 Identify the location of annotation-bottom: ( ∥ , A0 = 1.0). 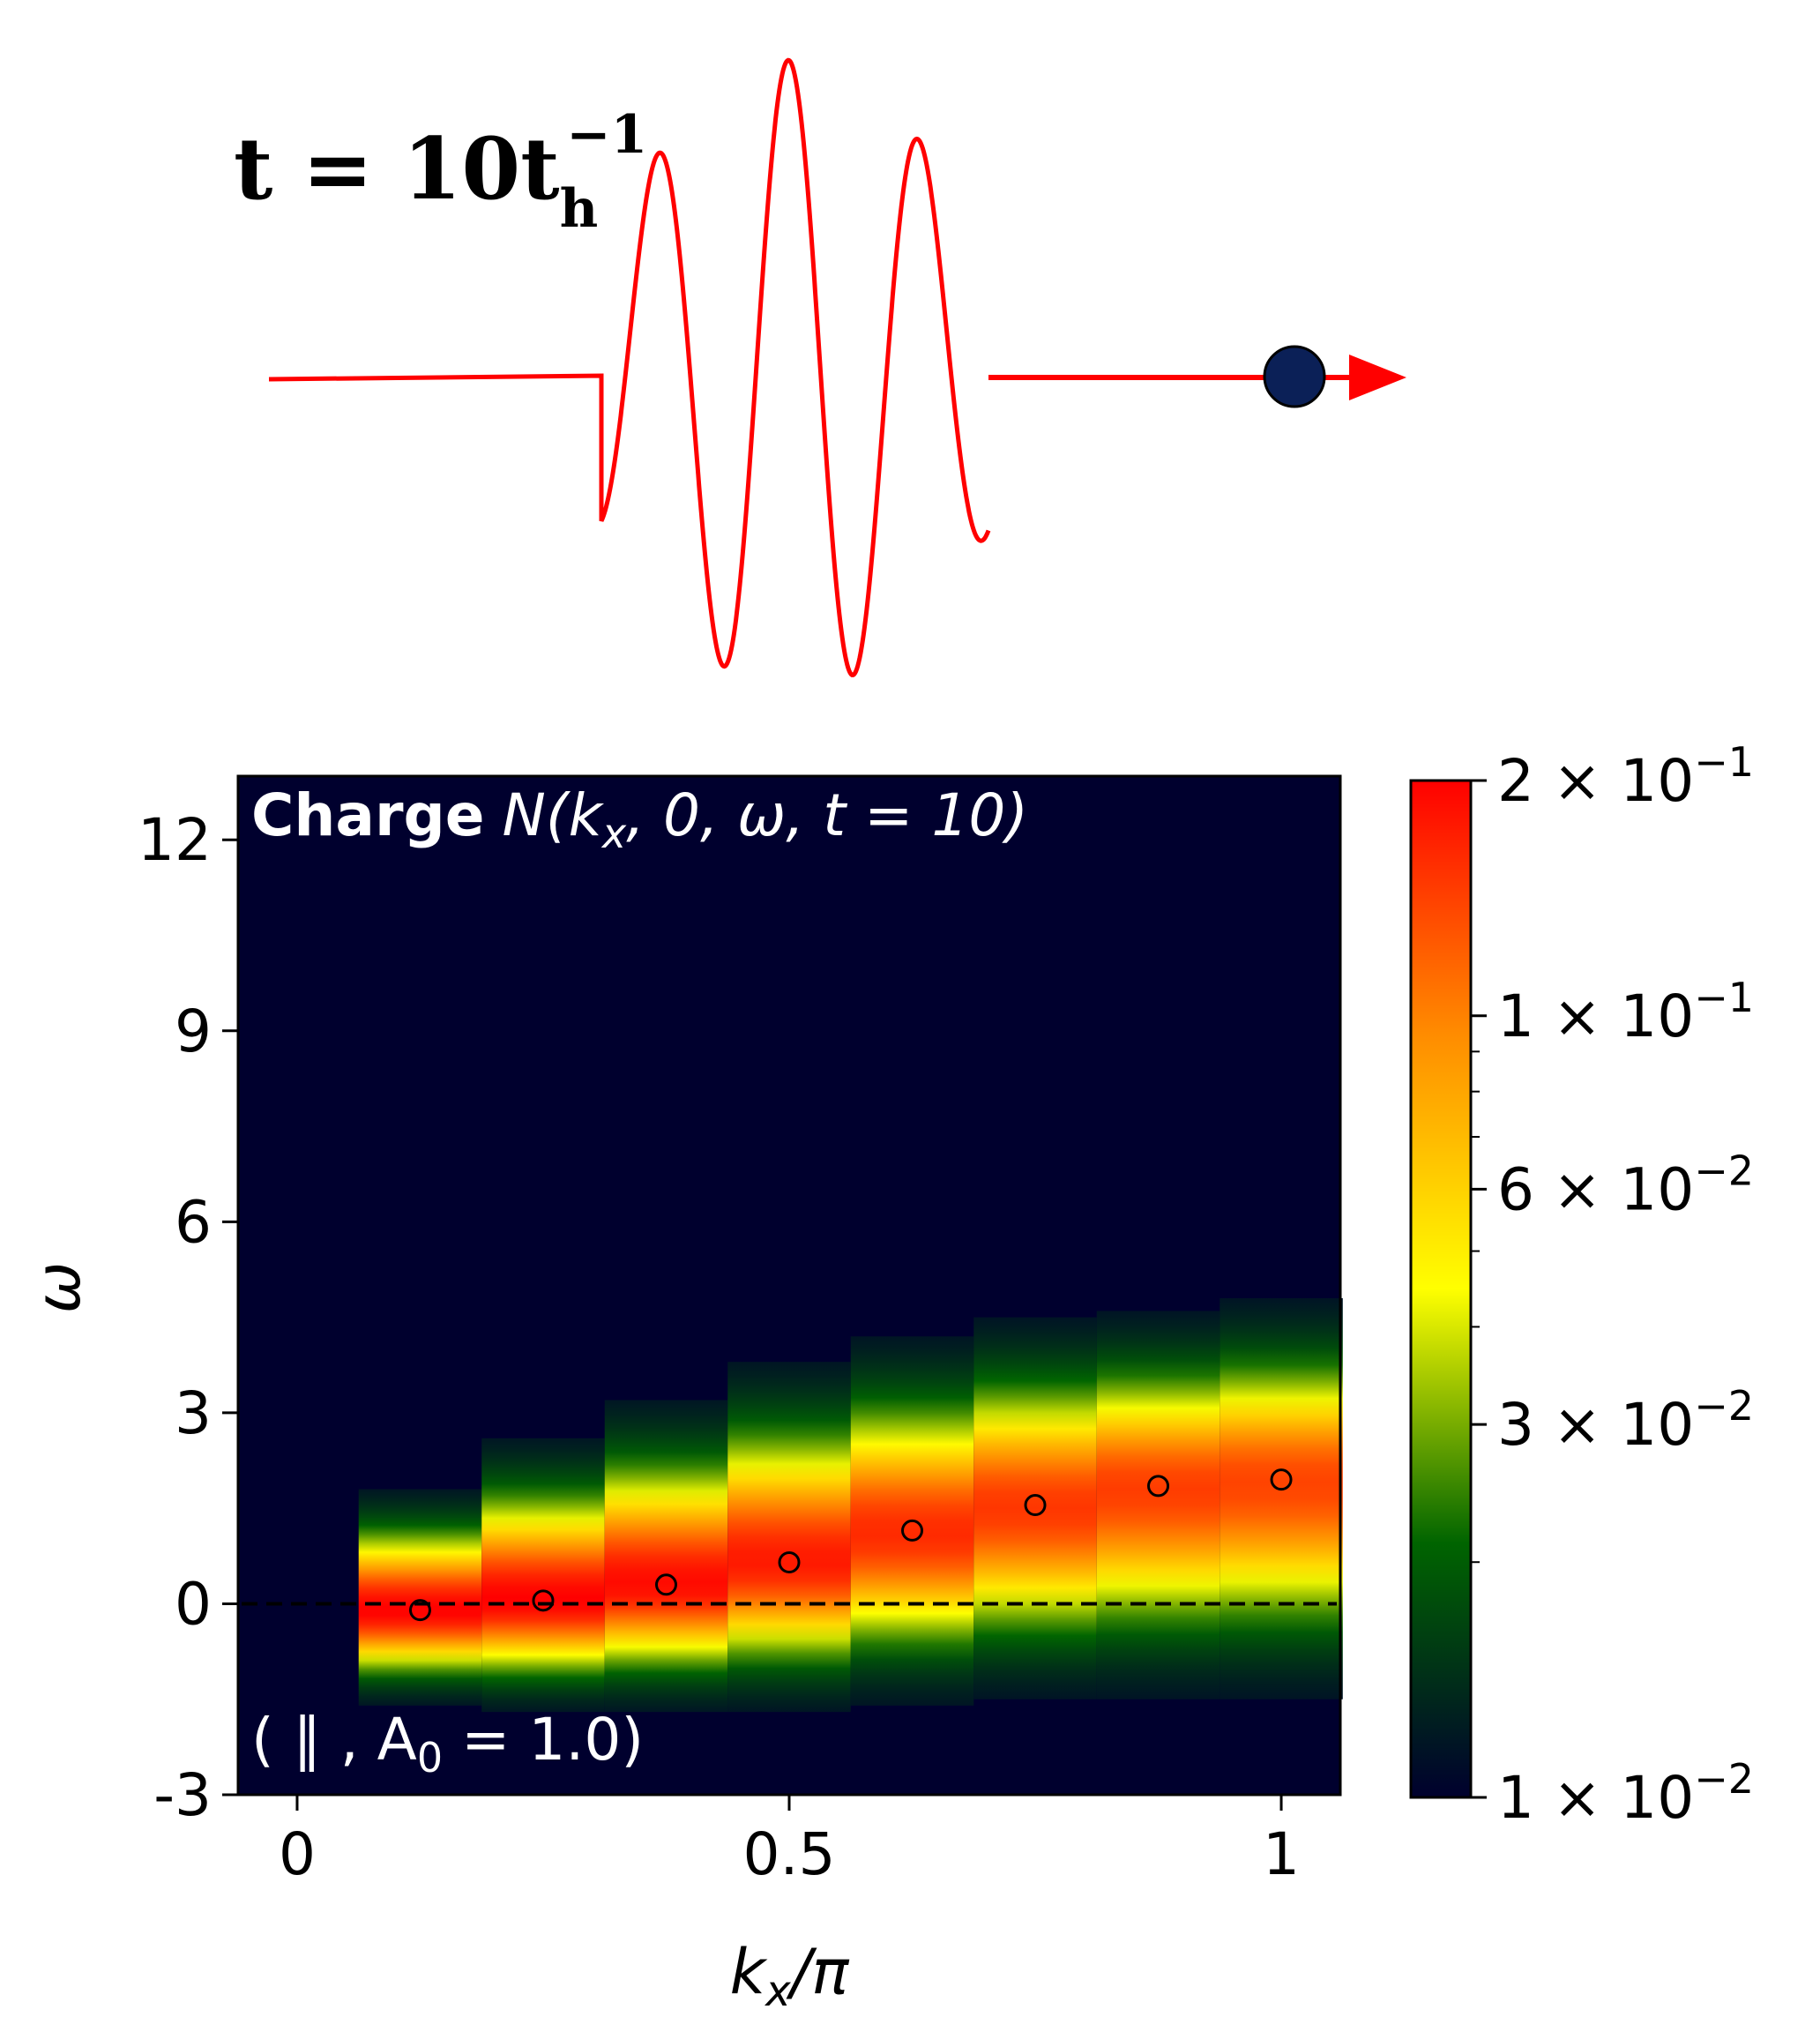
(447, 1744).